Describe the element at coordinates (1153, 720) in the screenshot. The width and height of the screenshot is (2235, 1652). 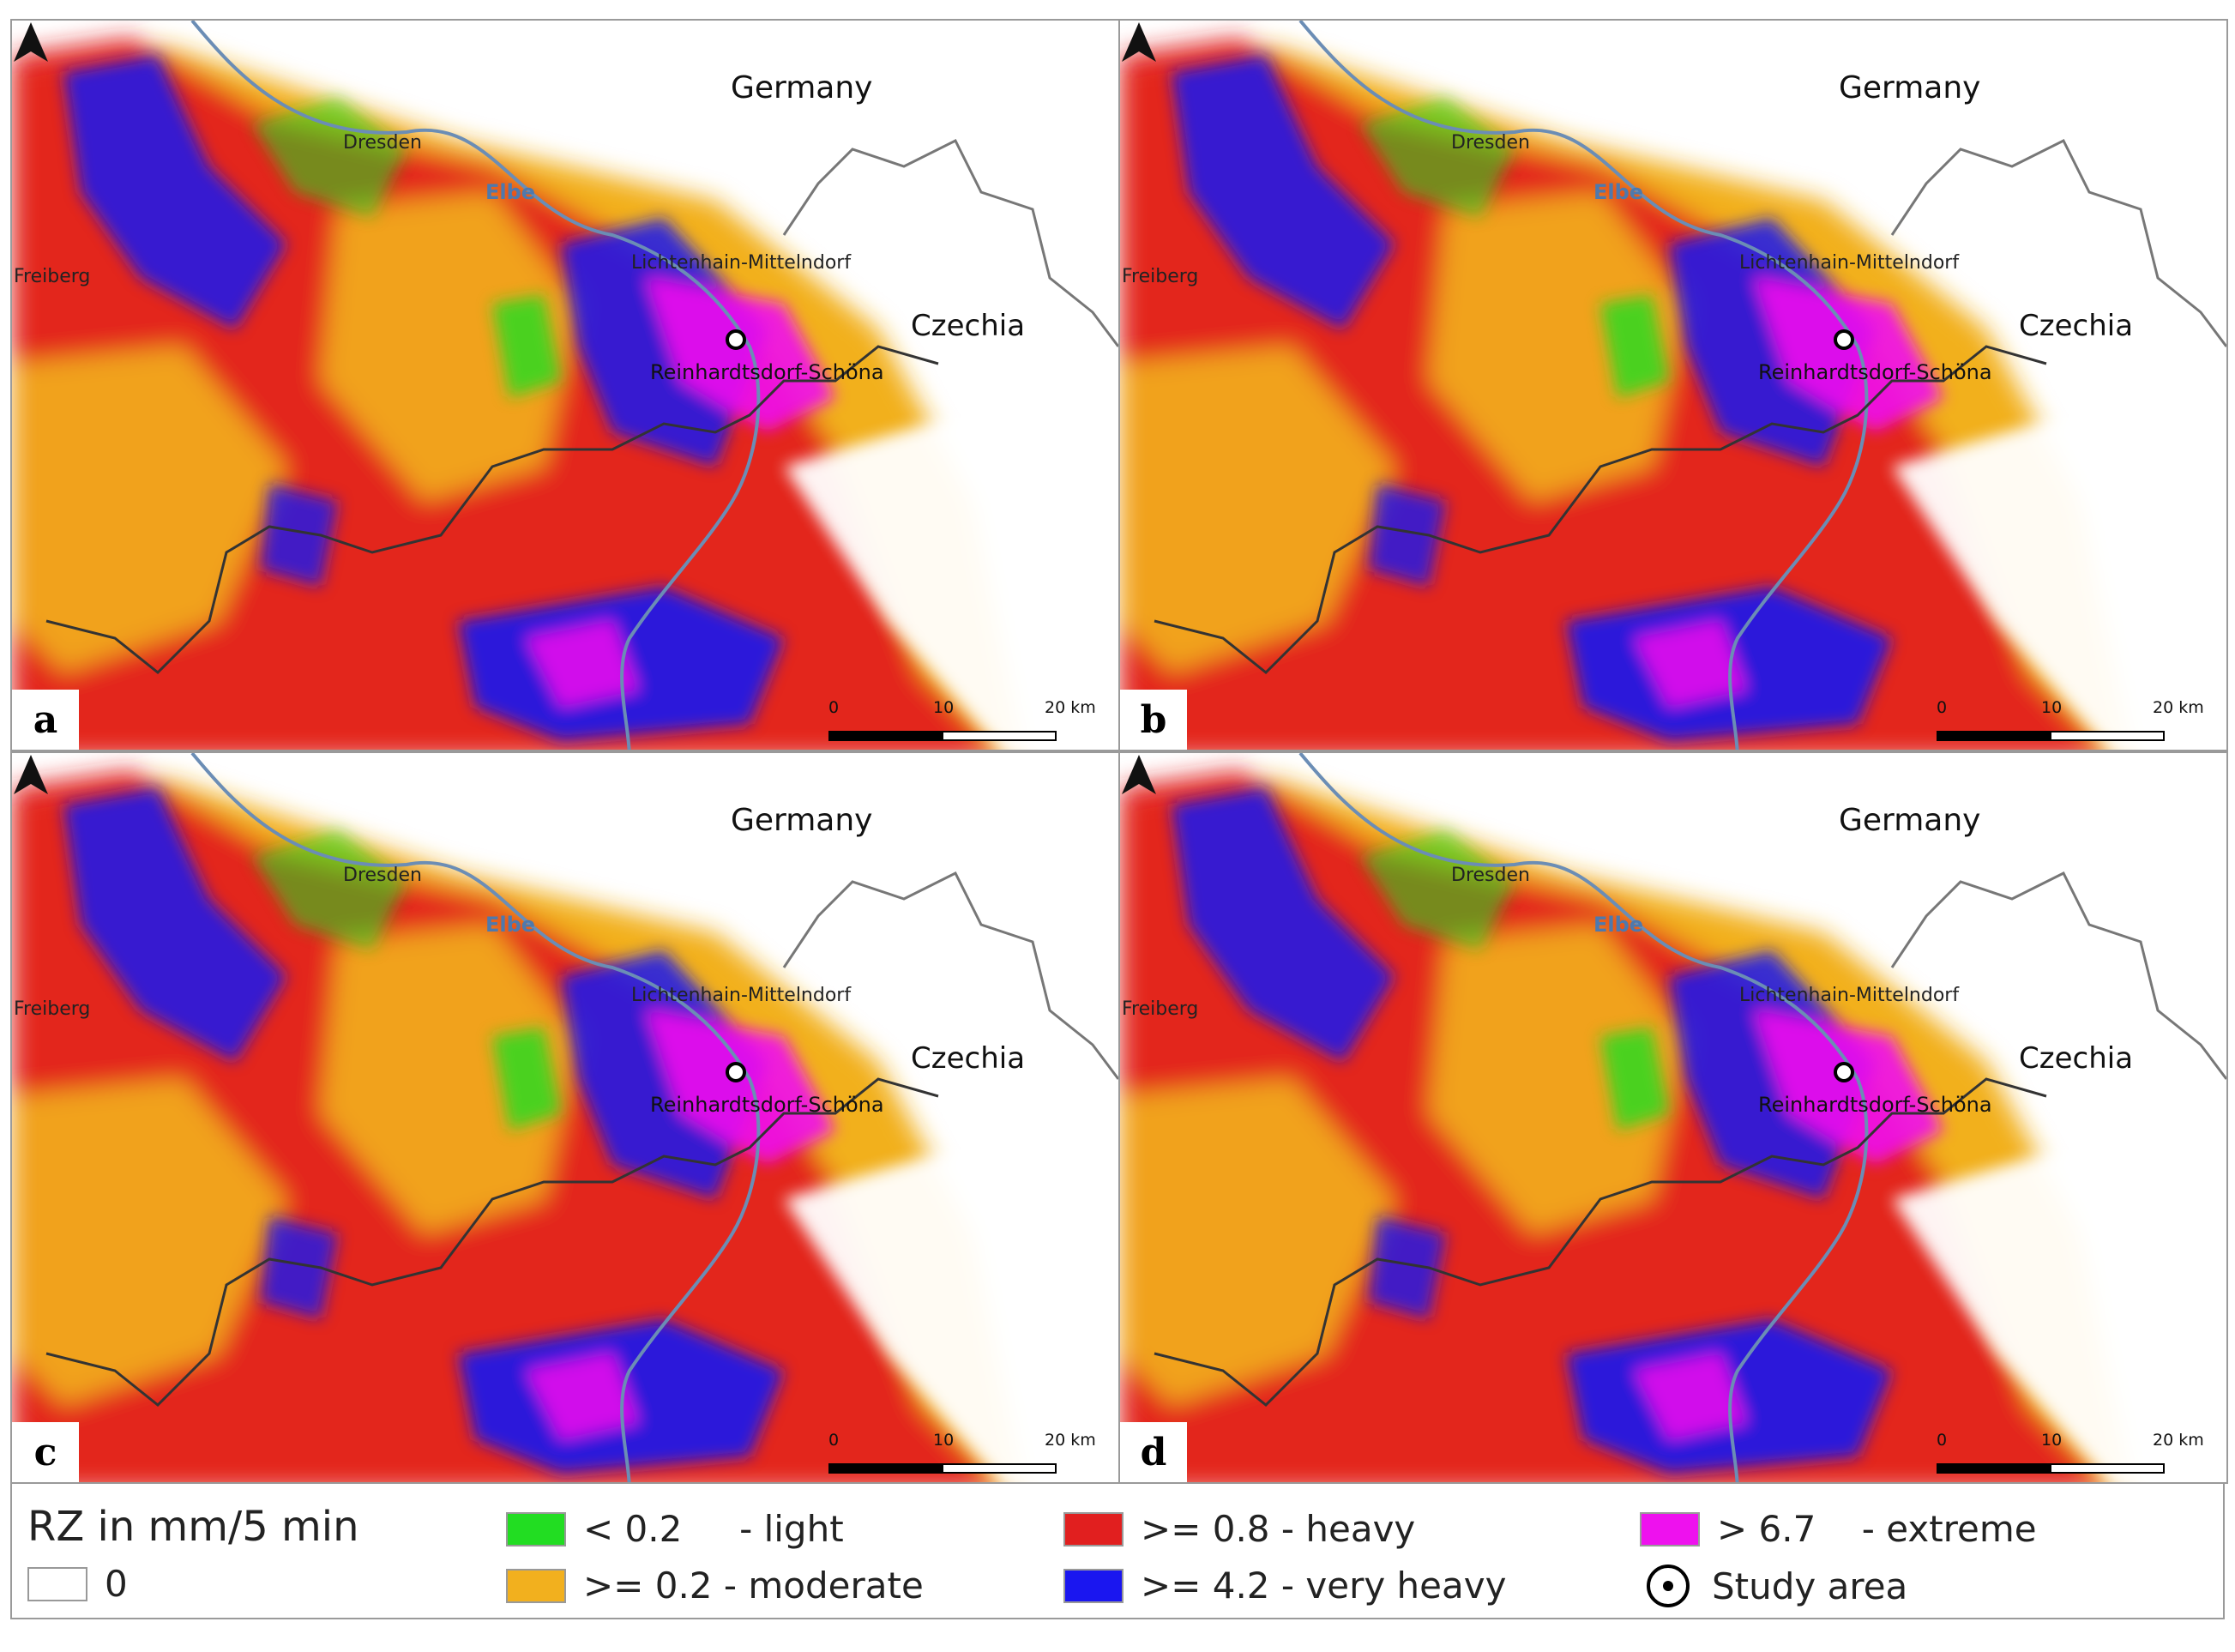
I see `panel-letter-b: b` at that location.